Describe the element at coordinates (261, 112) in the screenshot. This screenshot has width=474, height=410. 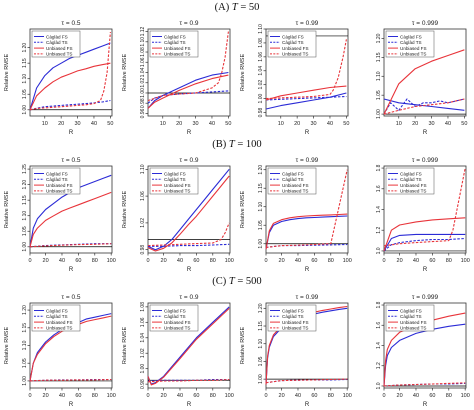
I see `y-tick-label: 0.98` at that location.